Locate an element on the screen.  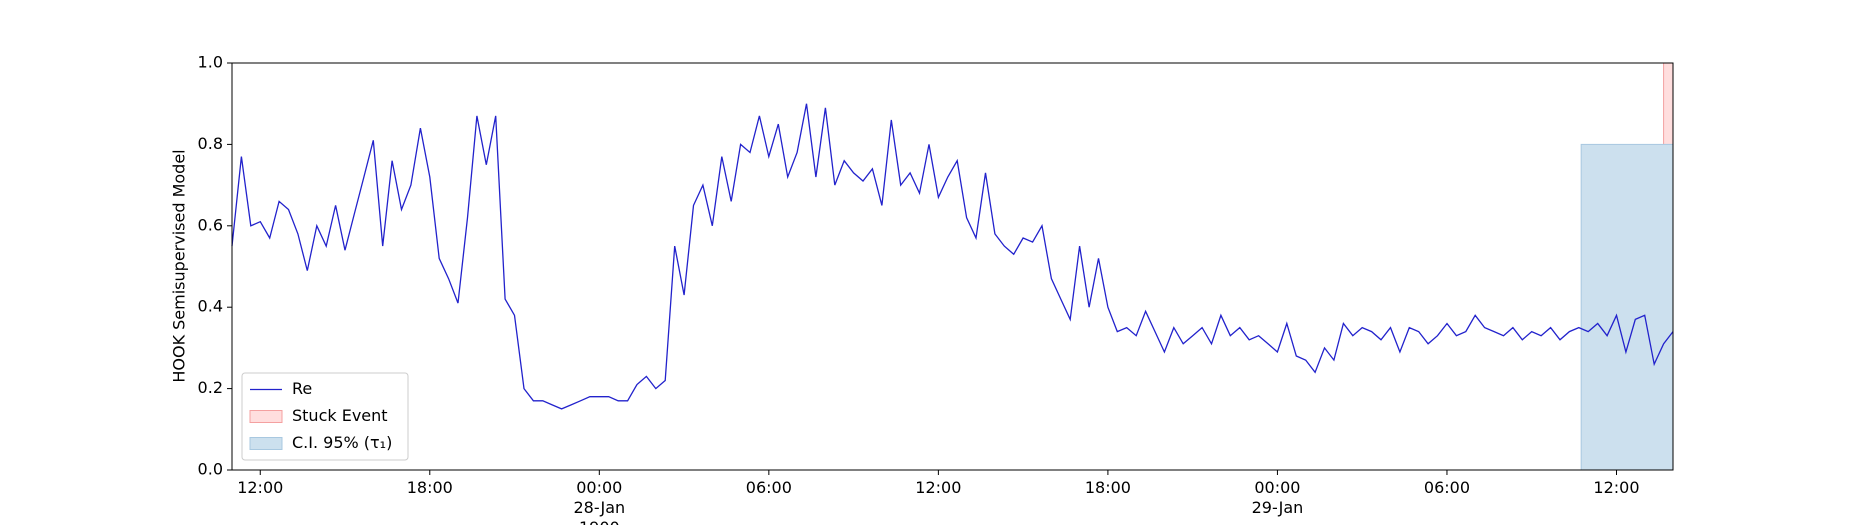
y-tick-label: 0.6 is located at coordinates (210, 224).